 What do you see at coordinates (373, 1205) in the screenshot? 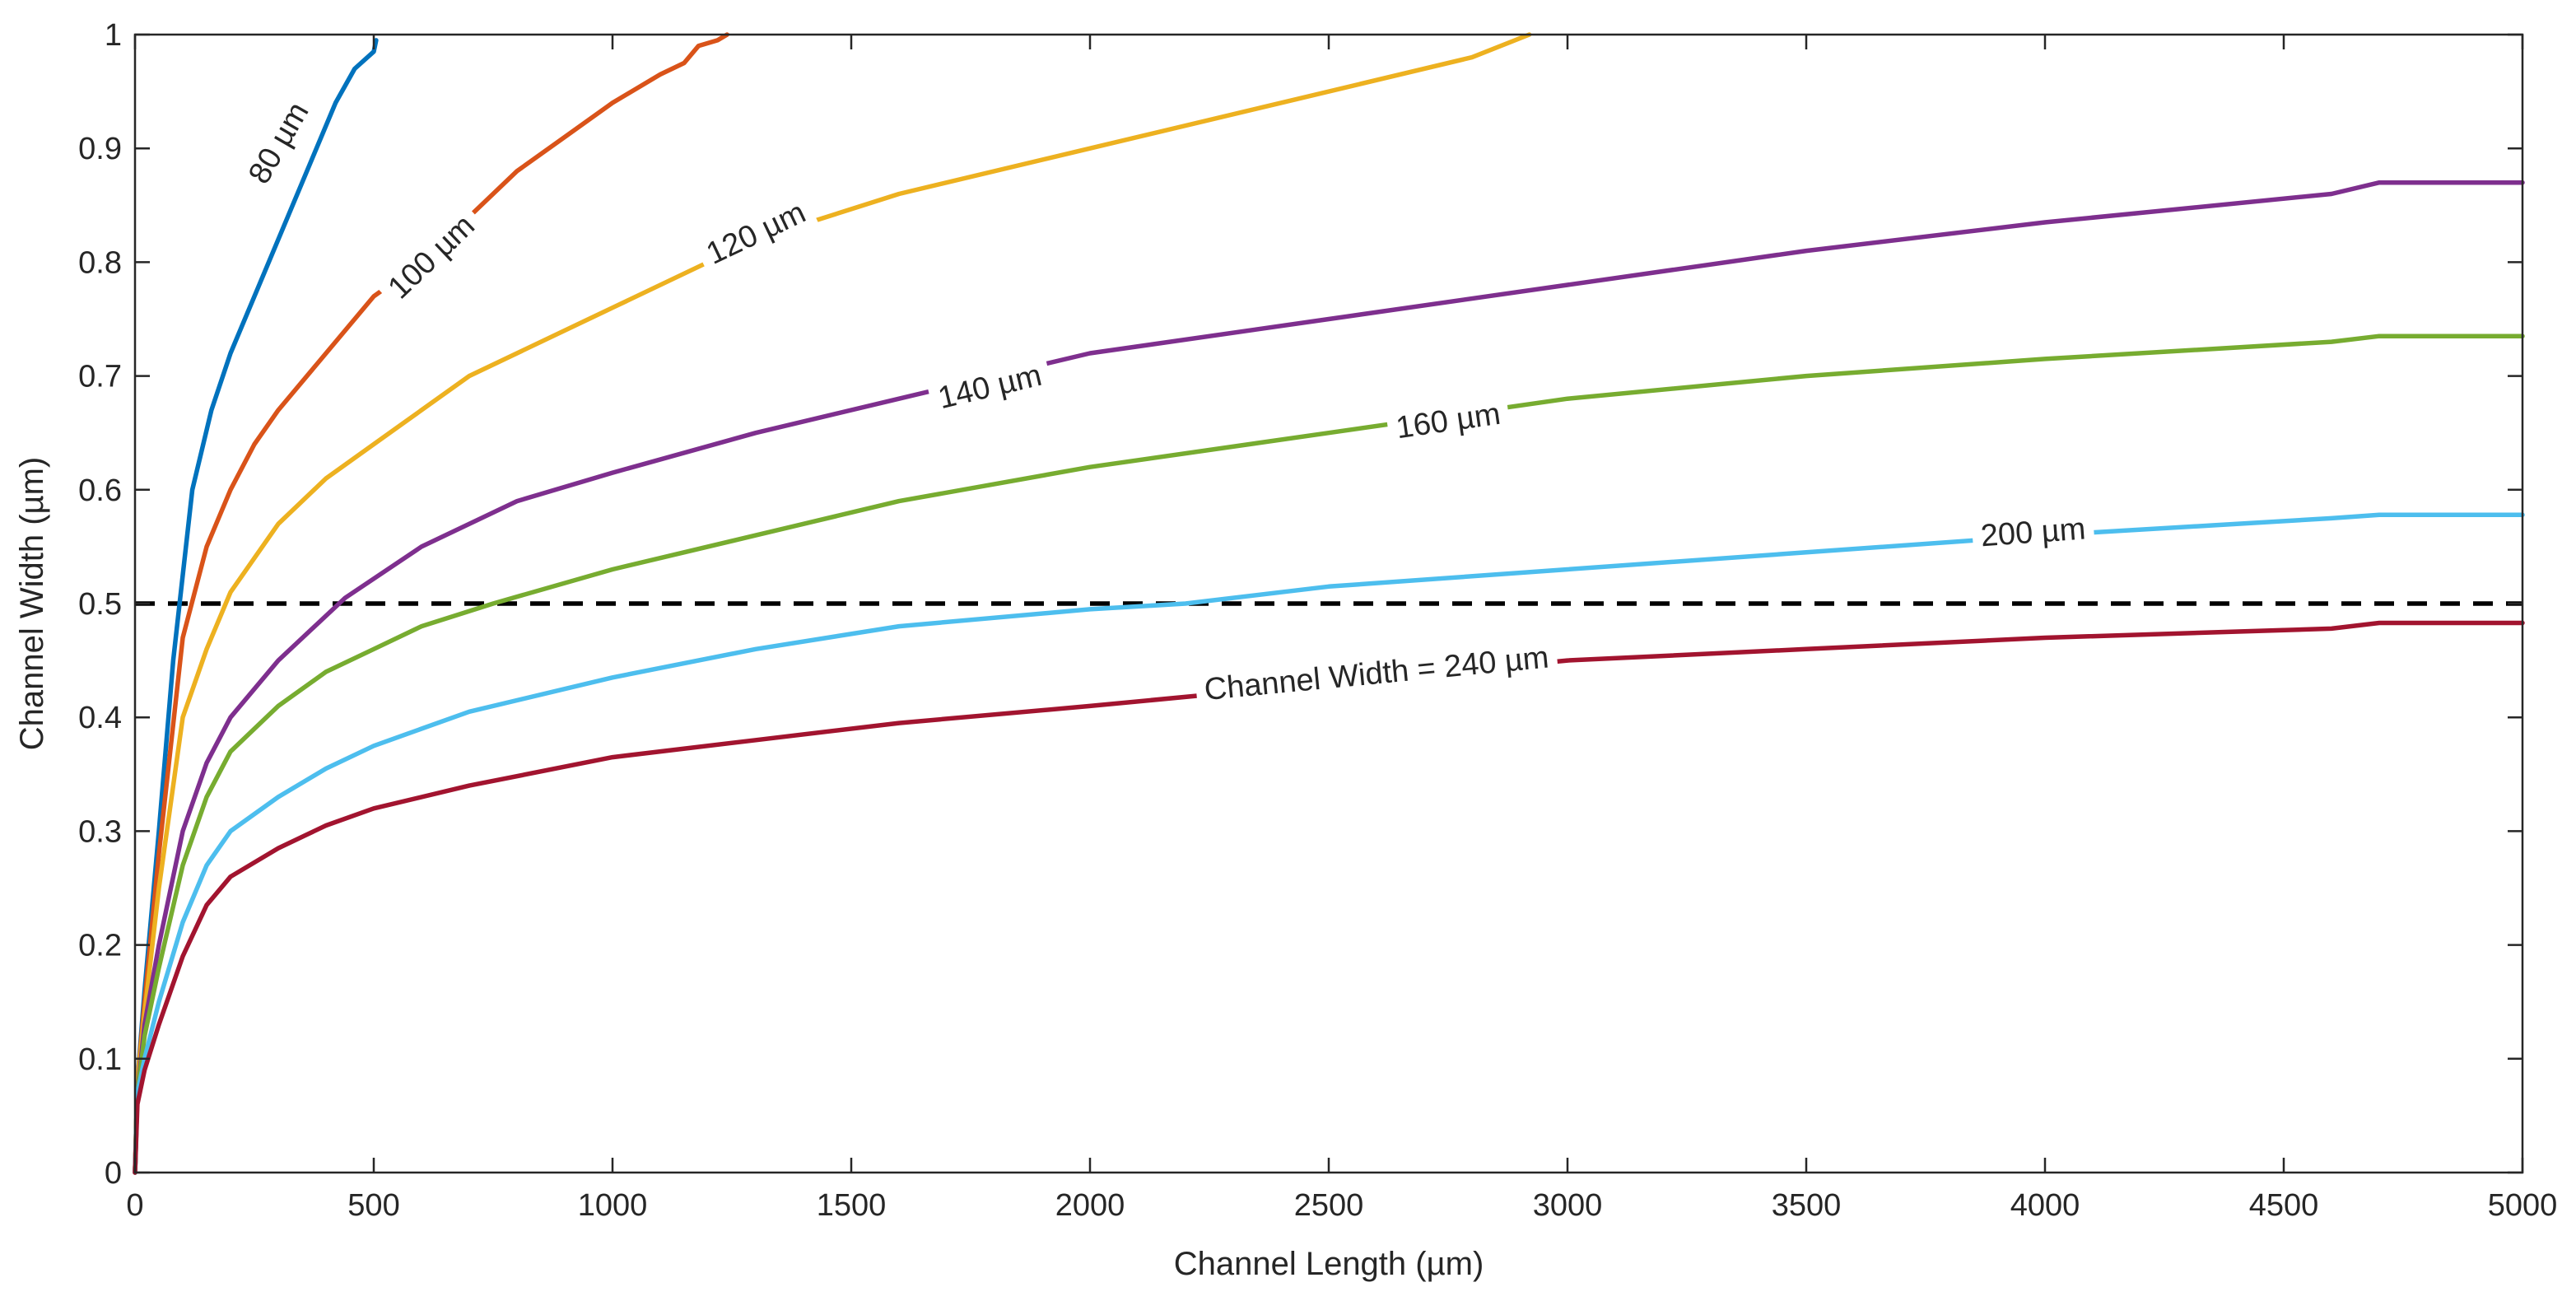
I see `x-tick-label: 500` at bounding box center [373, 1205].